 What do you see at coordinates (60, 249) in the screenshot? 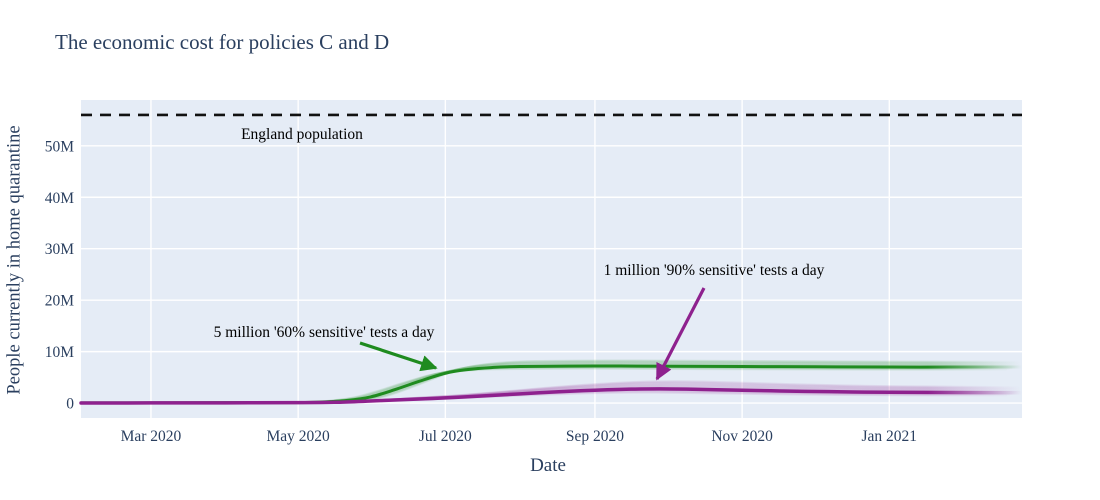
I see `y-tick-label: 30M` at bounding box center [60, 249].